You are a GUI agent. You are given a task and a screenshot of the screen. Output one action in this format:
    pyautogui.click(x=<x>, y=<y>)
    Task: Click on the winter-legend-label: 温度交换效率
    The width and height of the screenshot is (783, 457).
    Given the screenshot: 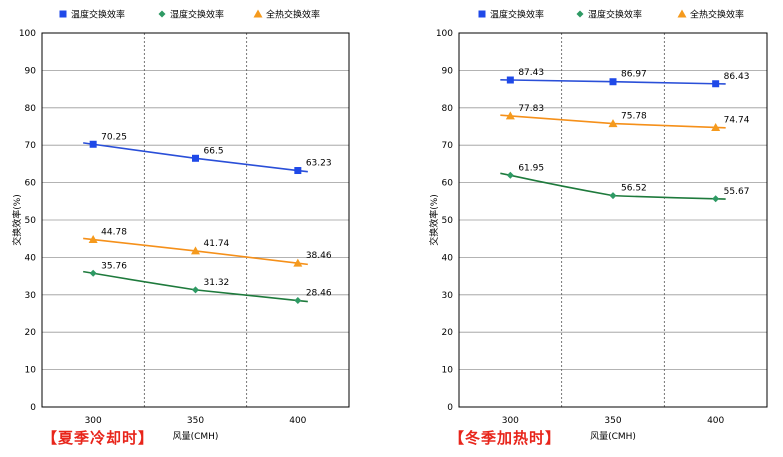 What is the action you would take?
    pyautogui.click(x=517, y=15)
    